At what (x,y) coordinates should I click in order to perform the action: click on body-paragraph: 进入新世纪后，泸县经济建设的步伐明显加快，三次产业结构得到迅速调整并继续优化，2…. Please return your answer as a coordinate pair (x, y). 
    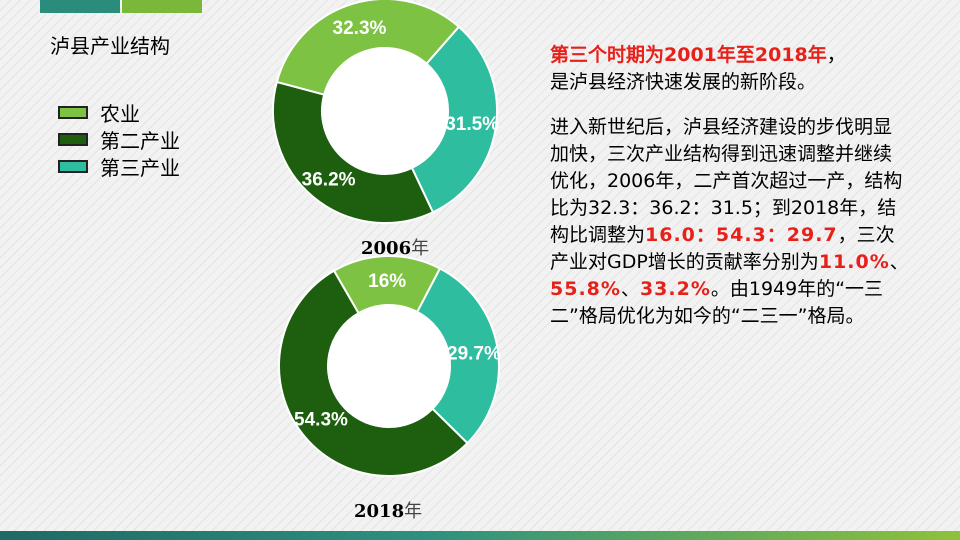
    Looking at the image, I should click on (729, 221).